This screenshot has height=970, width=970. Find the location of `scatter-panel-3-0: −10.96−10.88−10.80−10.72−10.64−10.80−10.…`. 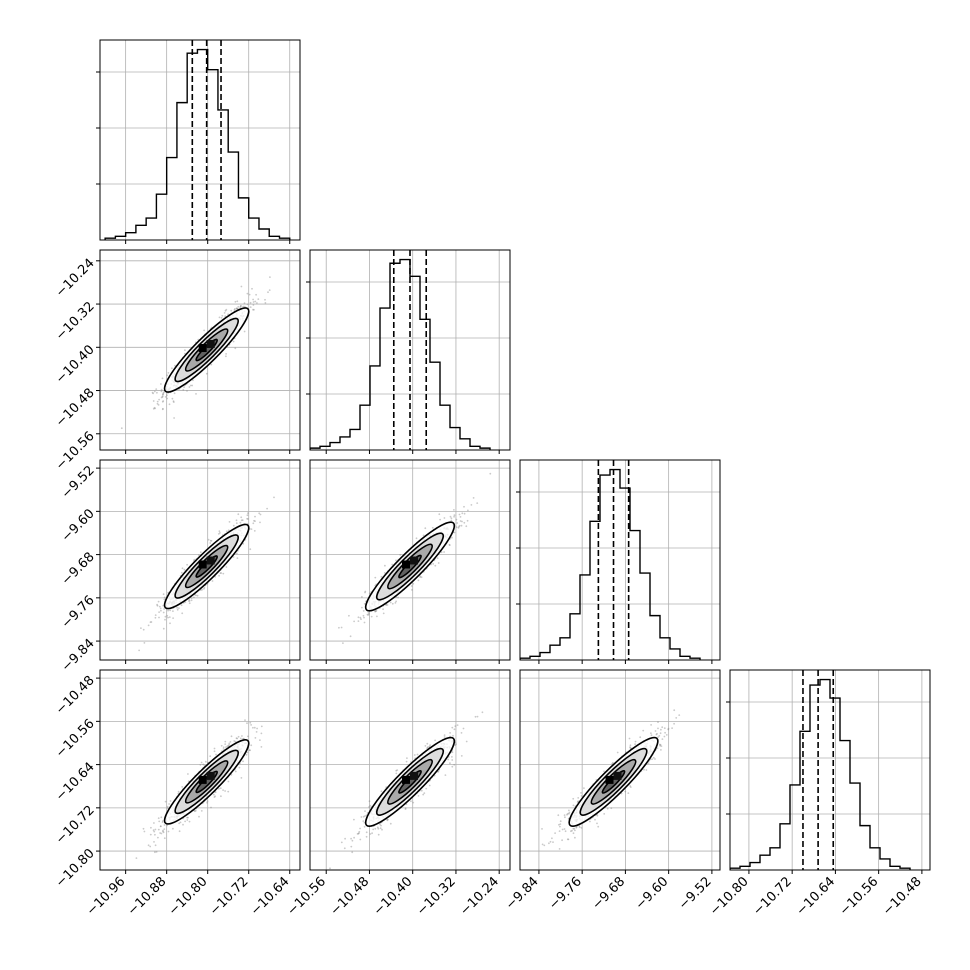

scatter-panel-3-0: −10.96−10.88−10.80−10.72−10.64−10.80−10.… is located at coordinates (177, 794).